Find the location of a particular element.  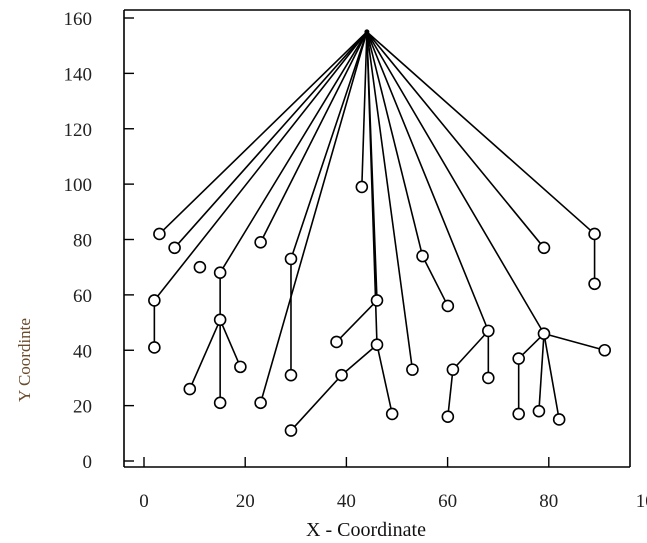

y-tick-label: 140 is located at coordinates (78, 74).